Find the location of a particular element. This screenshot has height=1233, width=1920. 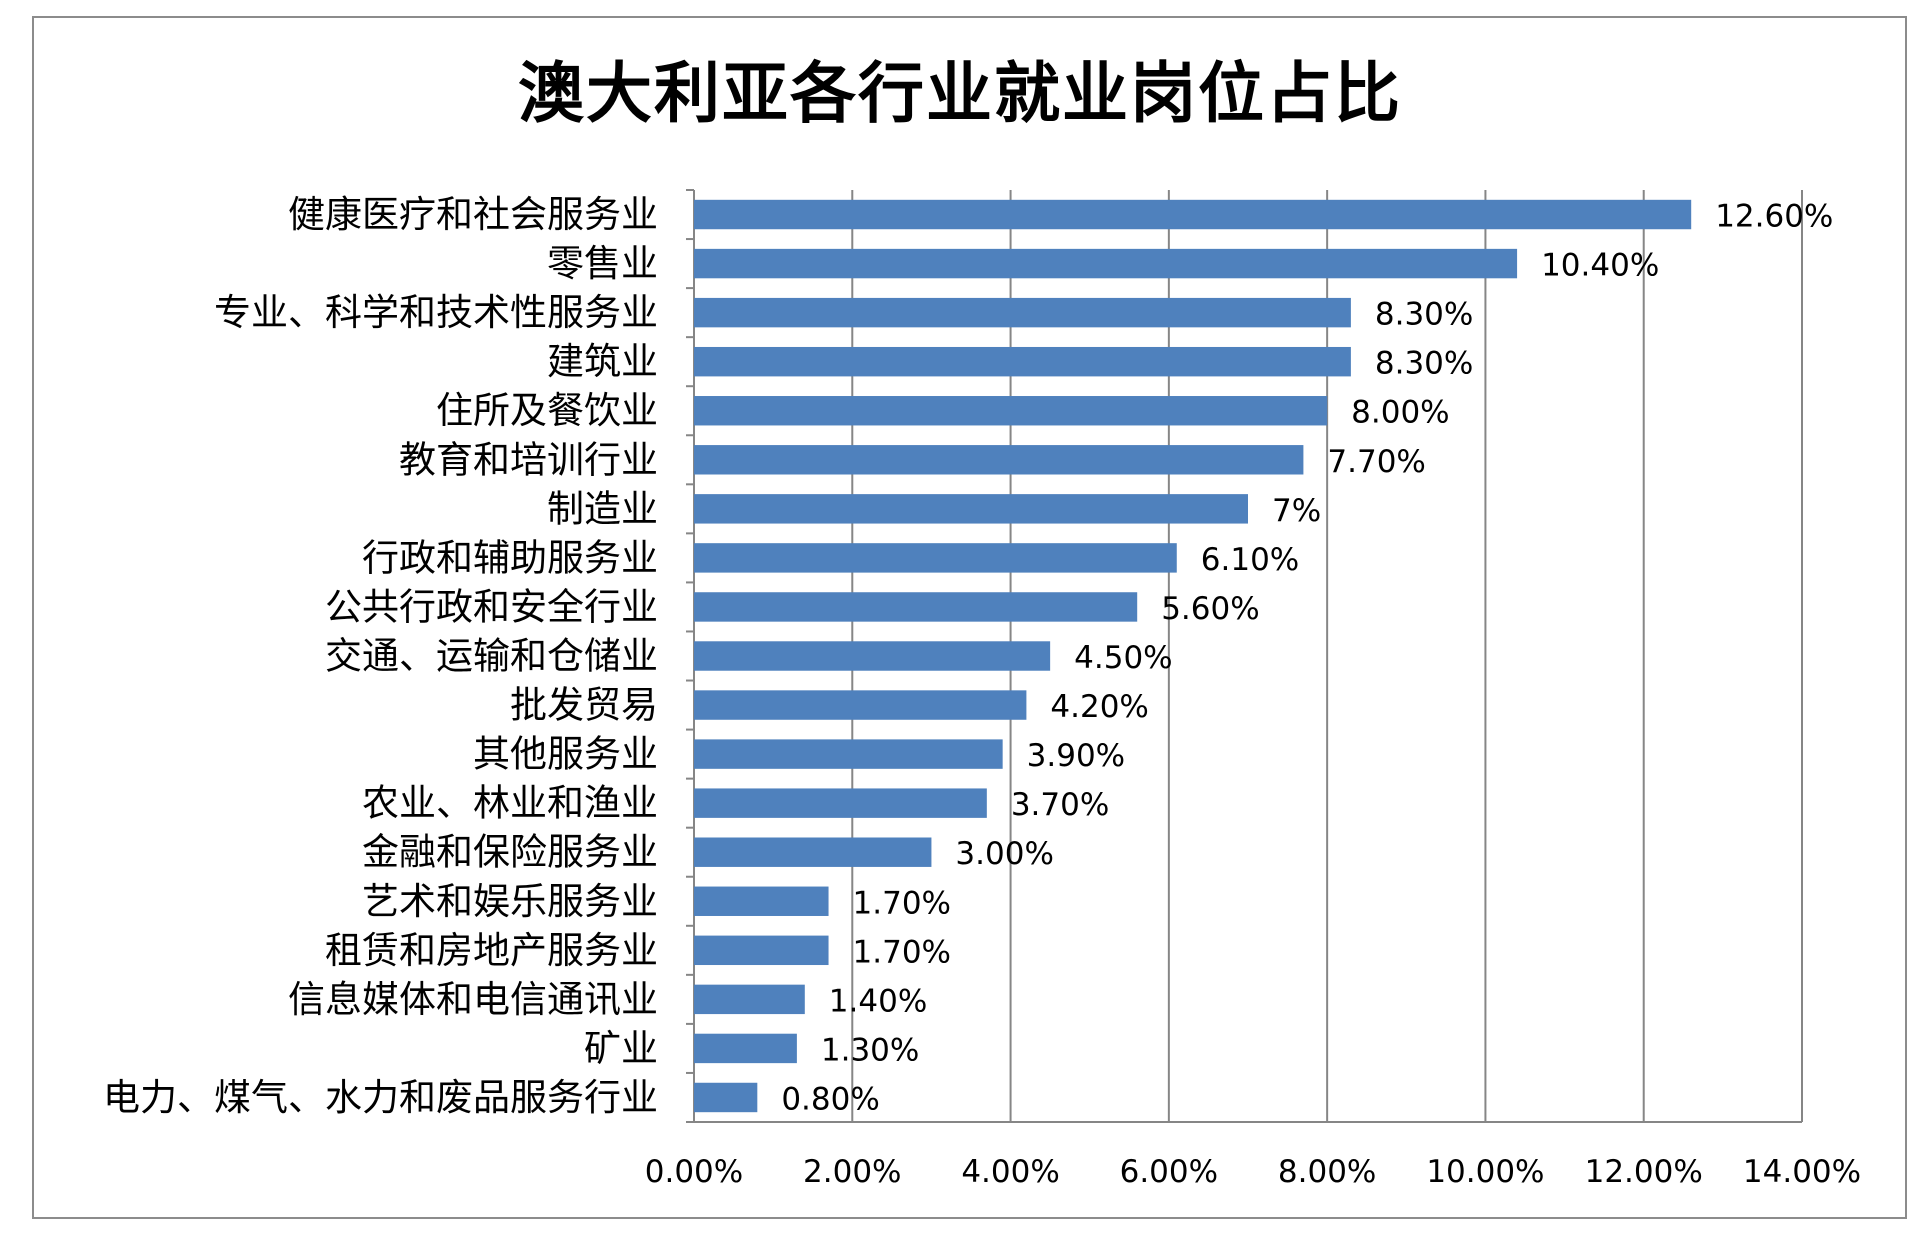

data-label-9: 4.50% is located at coordinates (1123, 658).